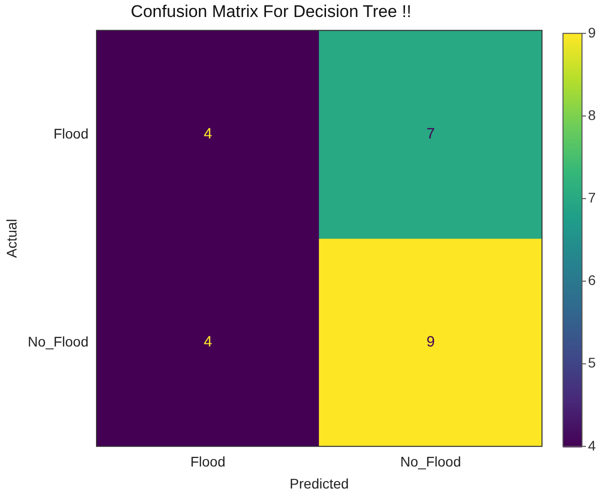 This screenshot has width=607, height=495. I want to click on data-label: 7, so click(430, 134).